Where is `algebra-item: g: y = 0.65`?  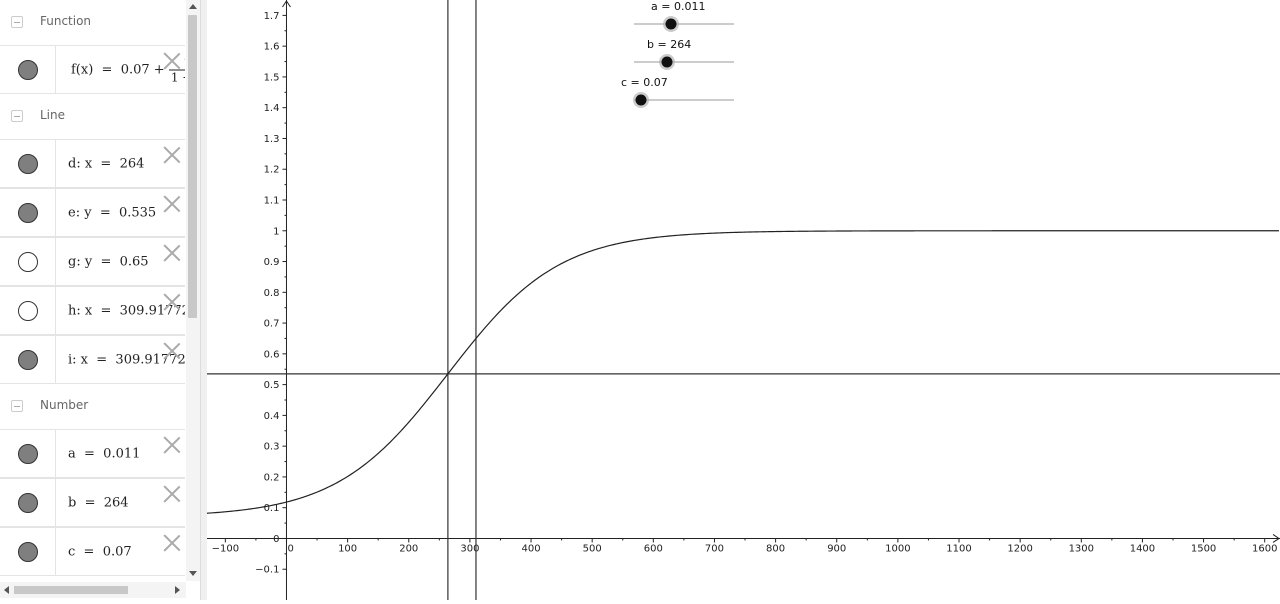 algebra-item: g: y = 0.65 is located at coordinates (92, 261).